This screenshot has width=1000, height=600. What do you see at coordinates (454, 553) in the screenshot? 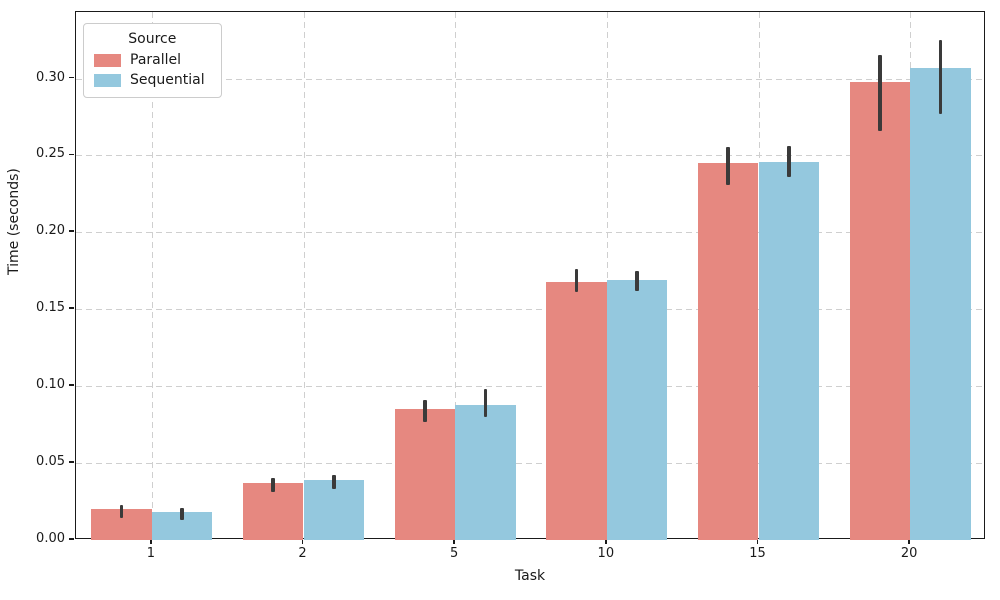
I see `x-tick-label: 5` at bounding box center [454, 553].